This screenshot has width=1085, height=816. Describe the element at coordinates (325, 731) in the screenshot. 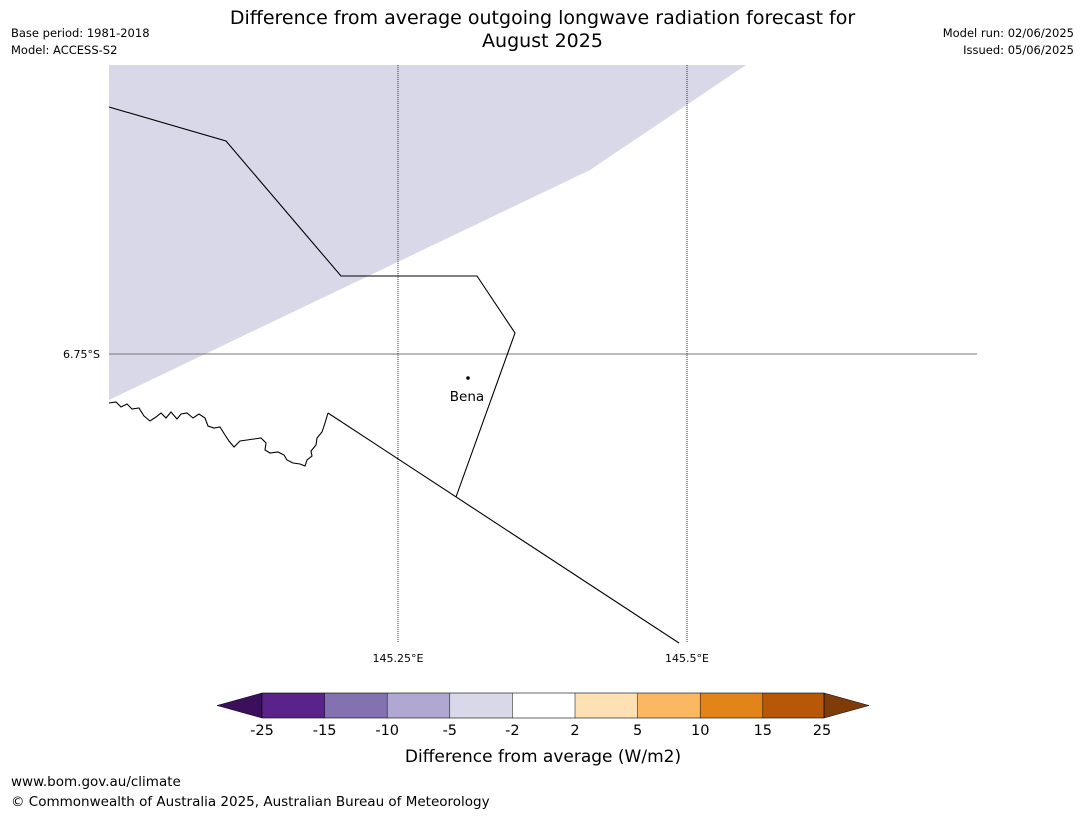

I see `colorbar-tick-label: -15` at that location.